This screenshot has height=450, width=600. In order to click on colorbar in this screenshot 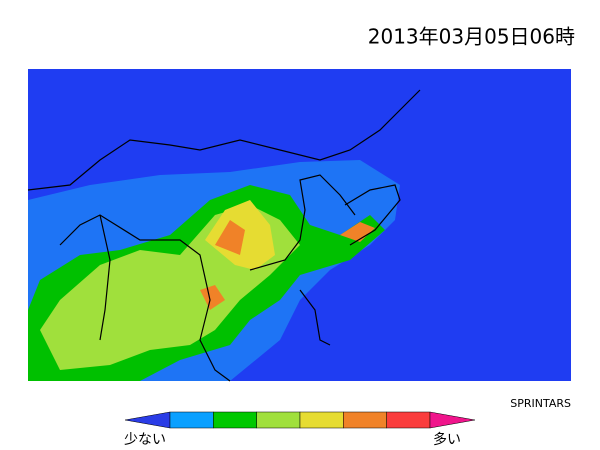, I will do `click(300, 420)`.